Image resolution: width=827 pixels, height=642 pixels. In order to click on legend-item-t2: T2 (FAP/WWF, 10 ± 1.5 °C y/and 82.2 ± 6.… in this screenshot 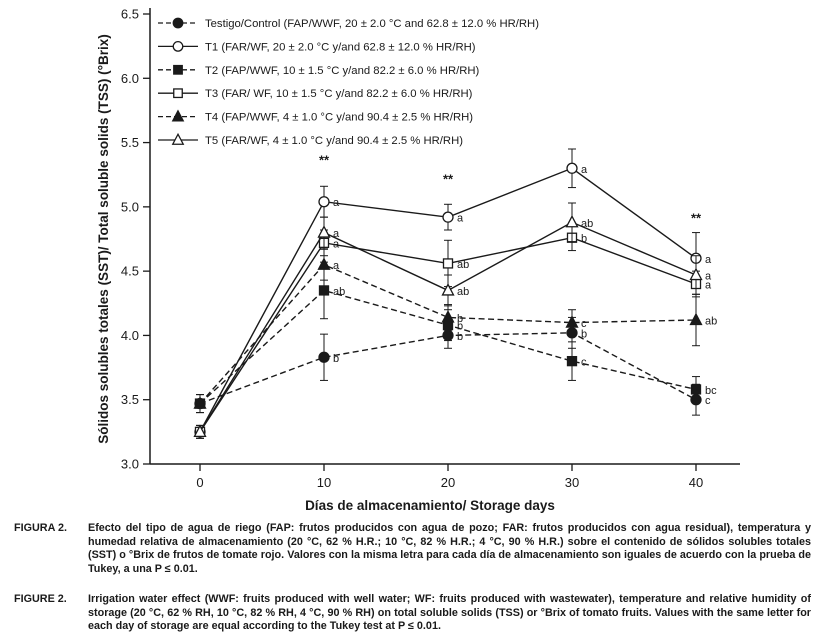, I will do `click(319, 71)`.